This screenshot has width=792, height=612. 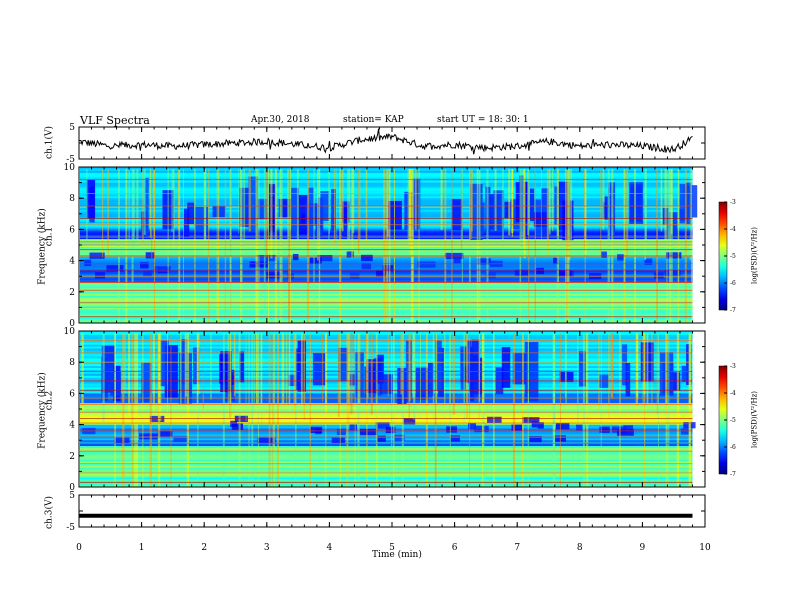 What do you see at coordinates (733, 393) in the screenshot?
I see `colorbar-tick-label: -4` at bounding box center [733, 393].